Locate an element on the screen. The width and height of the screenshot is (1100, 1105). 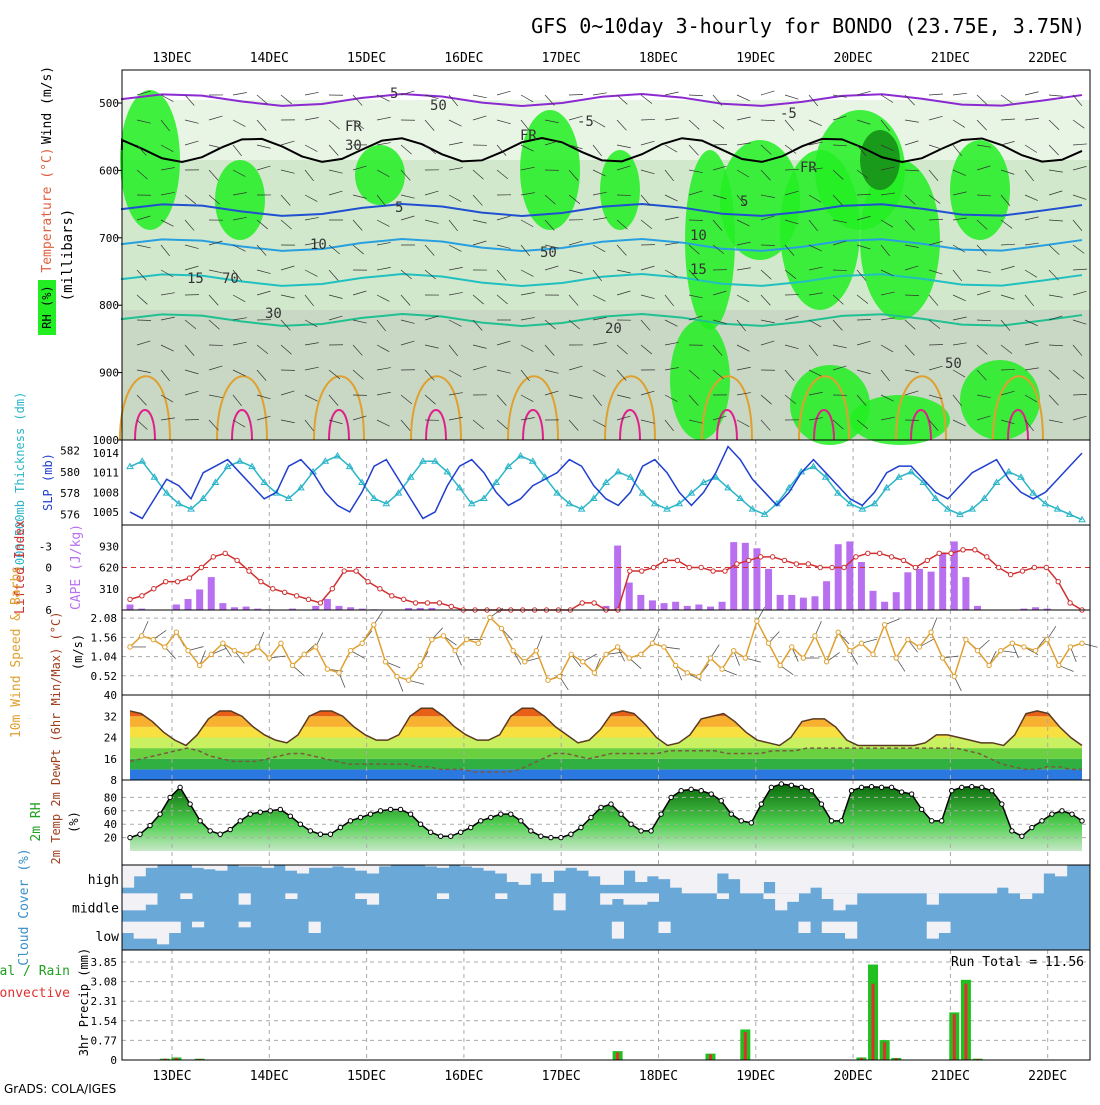
precip-tick-label: 1.54 is located at coordinates (104, 1021).